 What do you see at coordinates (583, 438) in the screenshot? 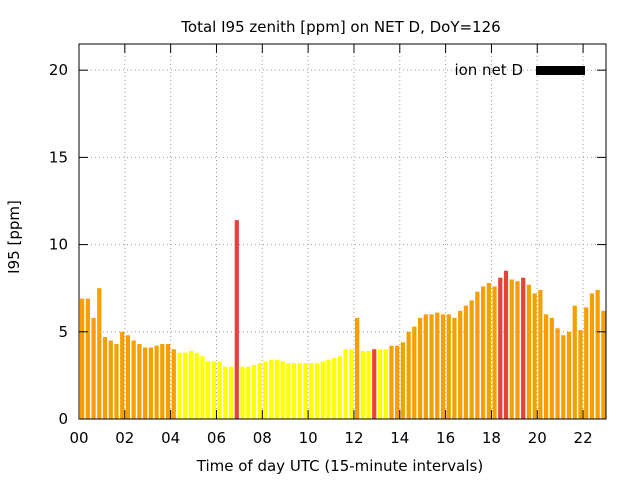
I see `x-tick-label: 22` at bounding box center [583, 438].